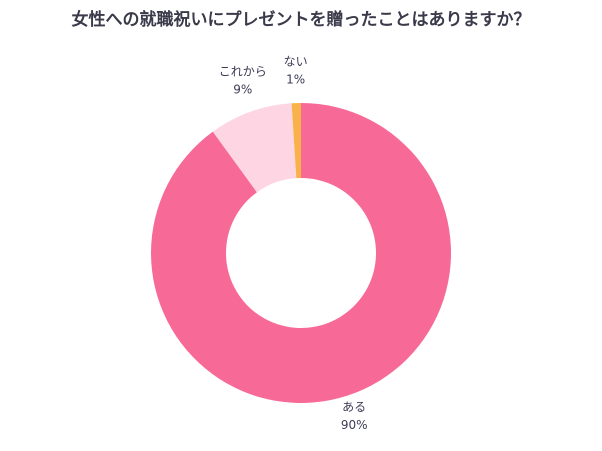  What do you see at coordinates (243, 72) in the screenshot?
I see `slice-label: これから` at bounding box center [243, 72].